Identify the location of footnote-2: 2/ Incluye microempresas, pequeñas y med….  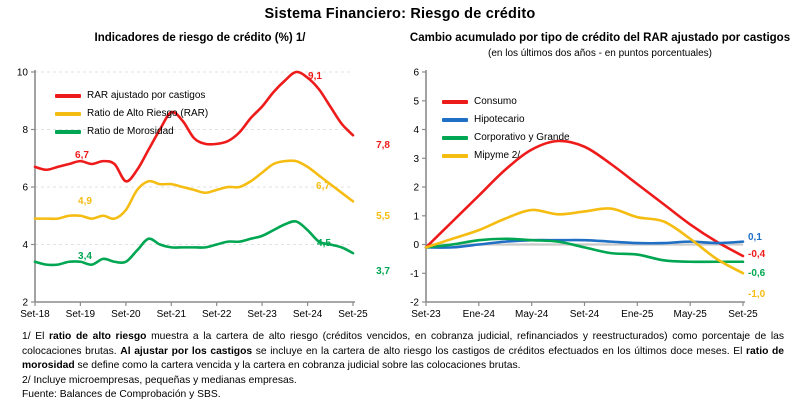
(159, 380).